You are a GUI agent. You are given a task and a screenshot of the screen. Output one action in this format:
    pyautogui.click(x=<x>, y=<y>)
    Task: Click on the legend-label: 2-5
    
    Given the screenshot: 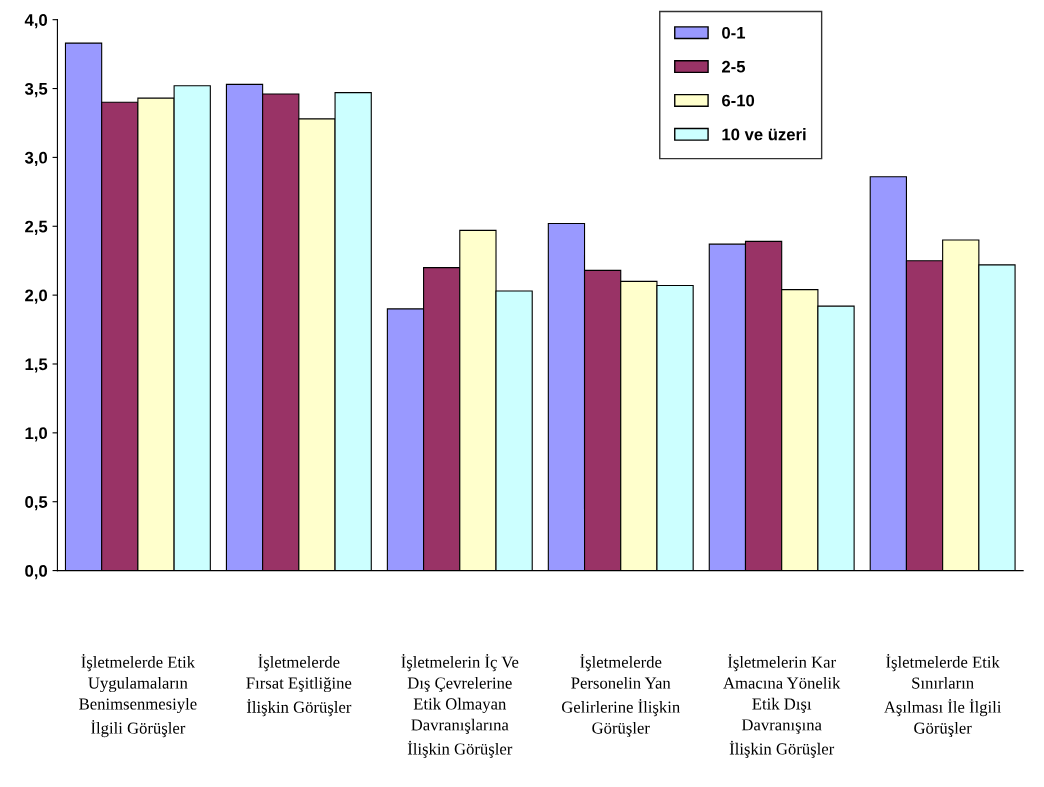 What is the action you would take?
    pyautogui.click(x=733, y=66)
    